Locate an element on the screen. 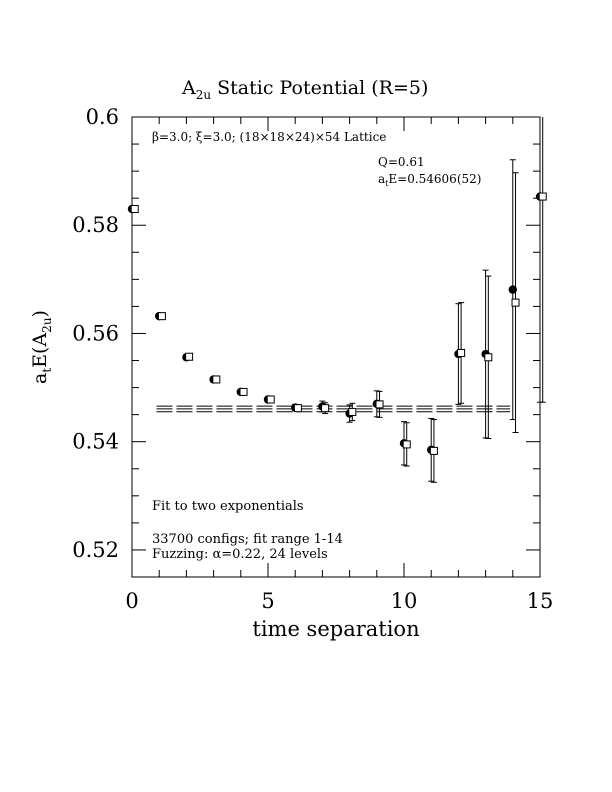 This screenshot has height=792, width=612. x-tick-label: 10 is located at coordinates (404, 601).